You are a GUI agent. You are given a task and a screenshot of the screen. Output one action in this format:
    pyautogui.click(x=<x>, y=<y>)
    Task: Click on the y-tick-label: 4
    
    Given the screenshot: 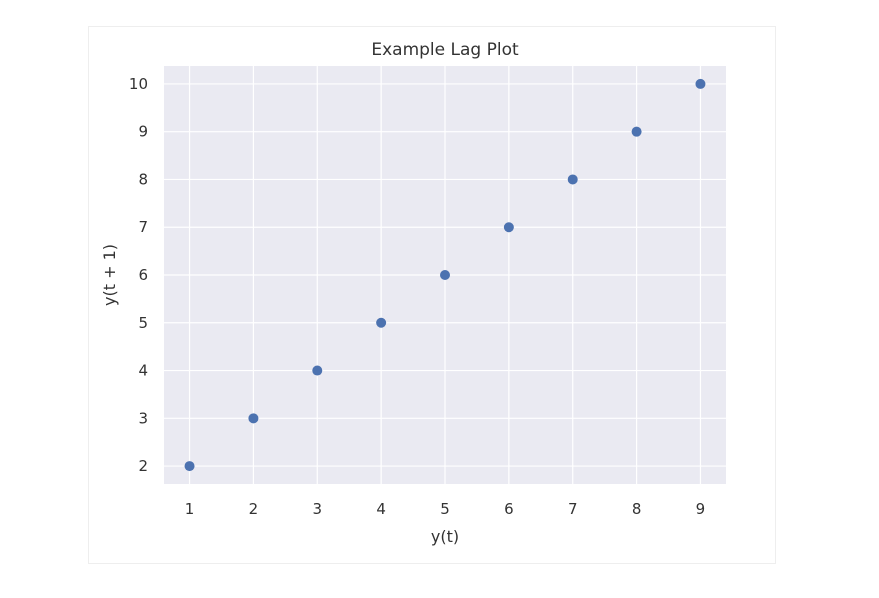 What is the action you would take?
    pyautogui.click(x=143, y=371)
    